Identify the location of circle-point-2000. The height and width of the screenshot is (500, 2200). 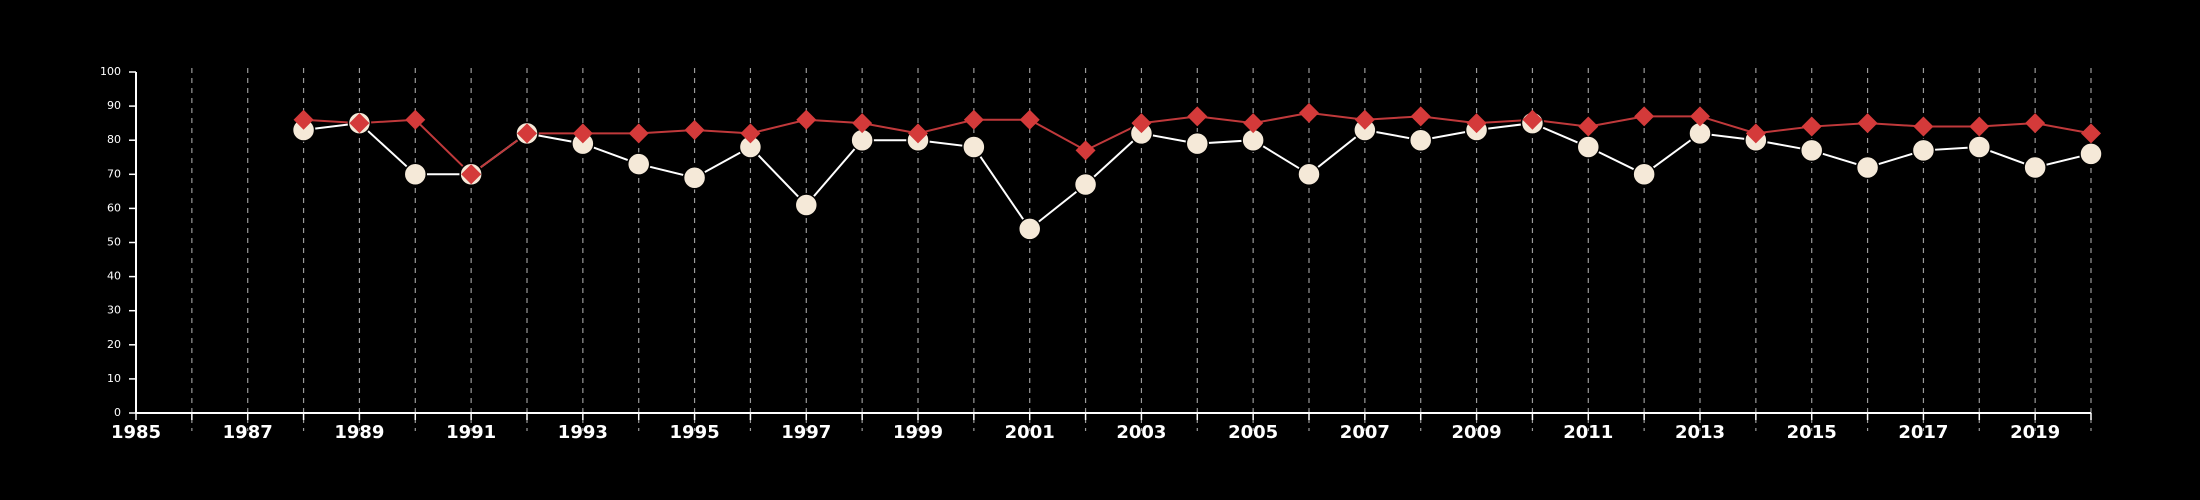
(974, 147).